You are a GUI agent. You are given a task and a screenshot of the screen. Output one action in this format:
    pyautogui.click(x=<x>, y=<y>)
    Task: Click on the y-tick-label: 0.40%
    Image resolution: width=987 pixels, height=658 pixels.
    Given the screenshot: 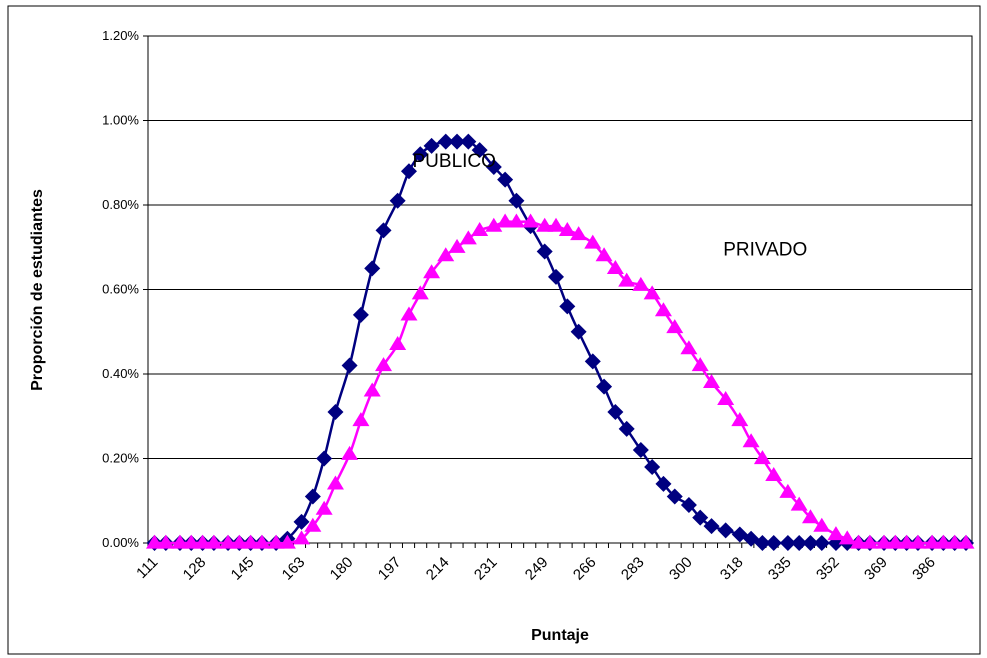 What is the action you would take?
    pyautogui.click(x=120, y=373)
    